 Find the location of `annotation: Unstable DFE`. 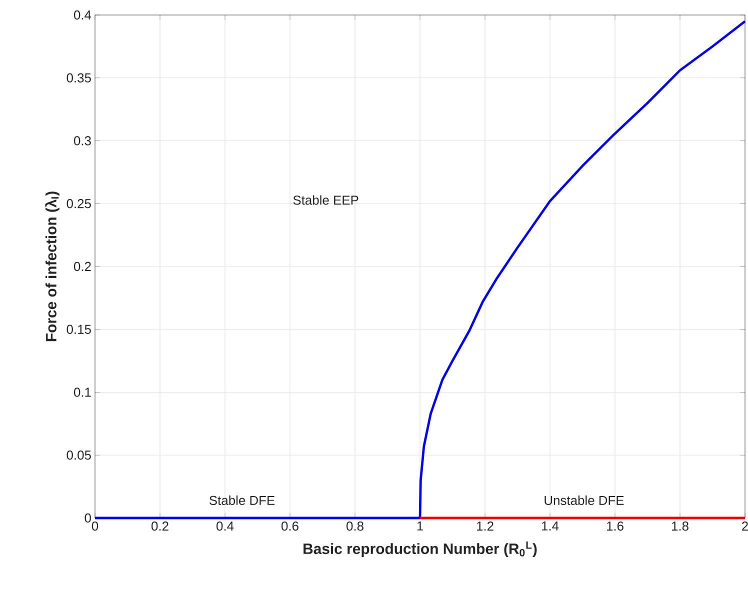

annotation: Unstable DFE is located at coordinates (584, 500).